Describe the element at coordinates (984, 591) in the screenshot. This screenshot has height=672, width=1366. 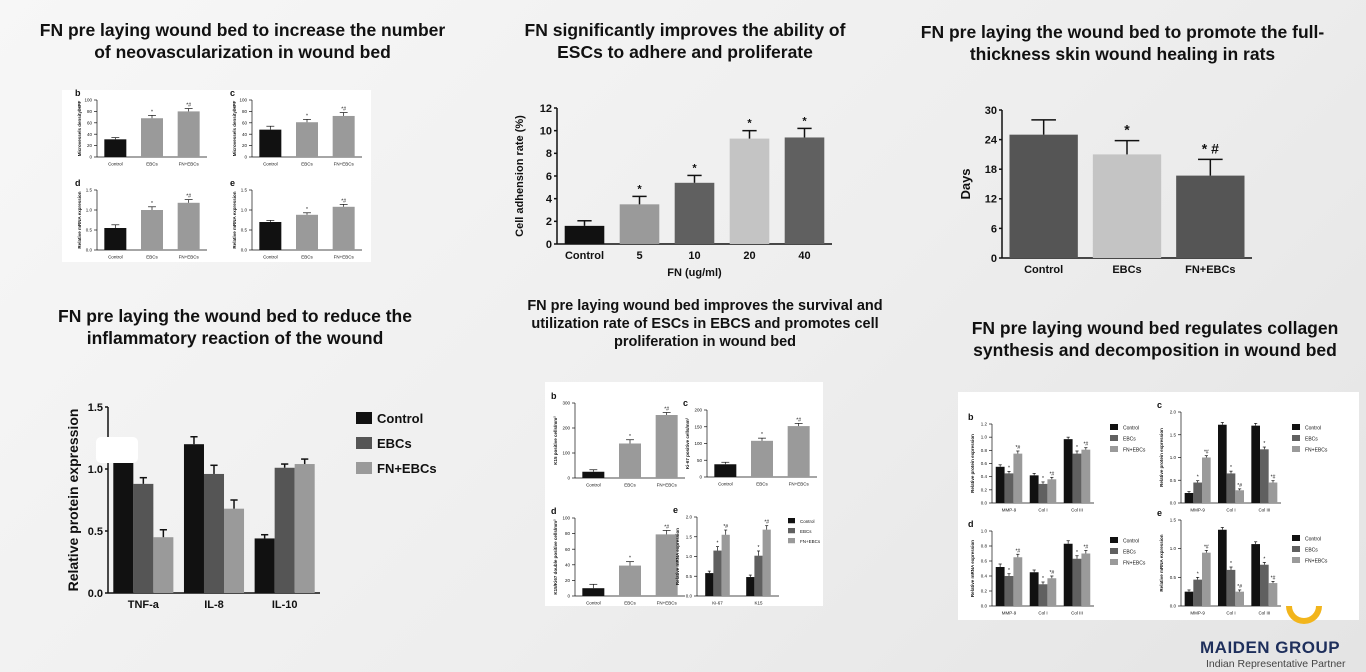
I see `y-tick-label: 0.2` at that location.